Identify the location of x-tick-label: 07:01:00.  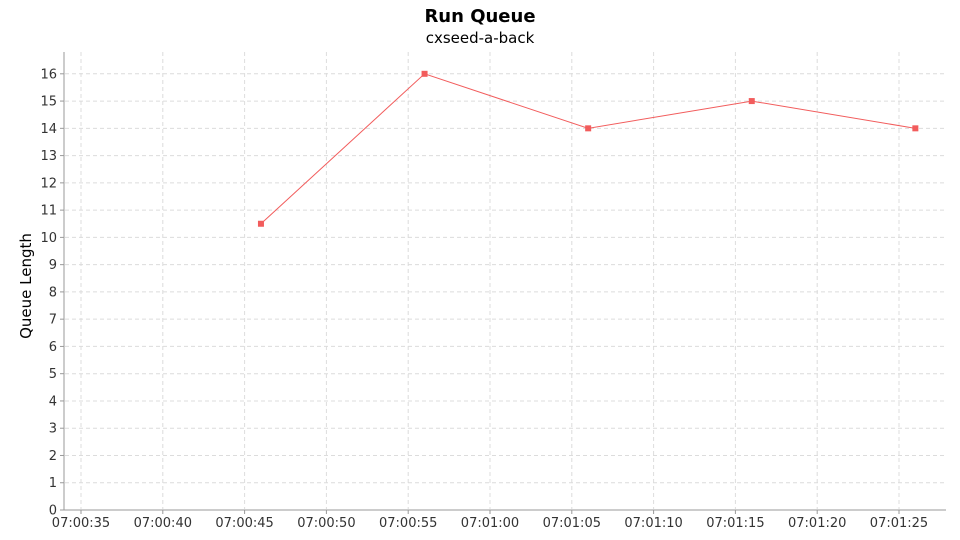
(490, 523).